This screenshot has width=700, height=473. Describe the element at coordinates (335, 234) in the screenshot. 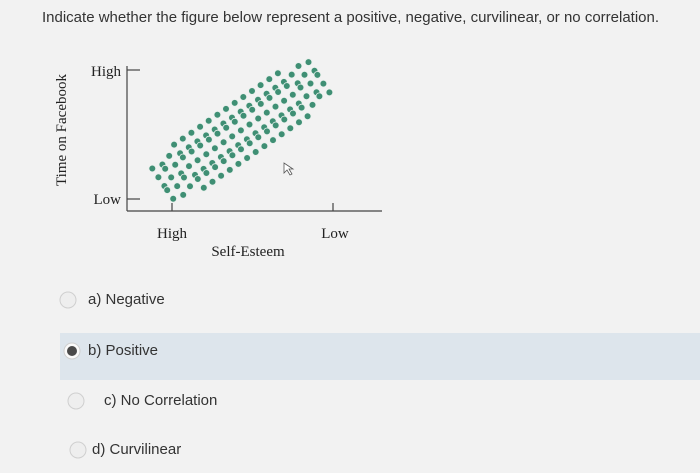

I see `x-low-label: Low` at that location.